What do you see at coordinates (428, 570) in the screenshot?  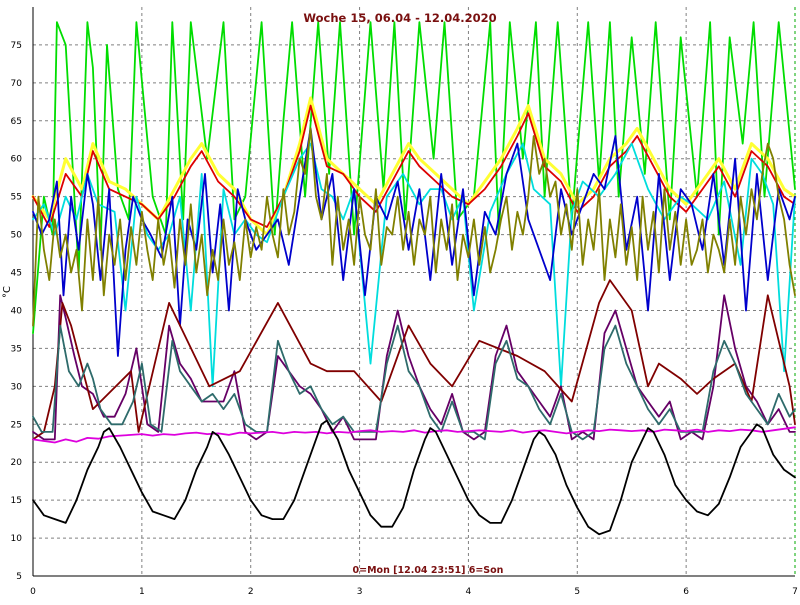 I see `x-axis-label: 0=Mon [12.04 23:51] 6=Son` at bounding box center [428, 570].